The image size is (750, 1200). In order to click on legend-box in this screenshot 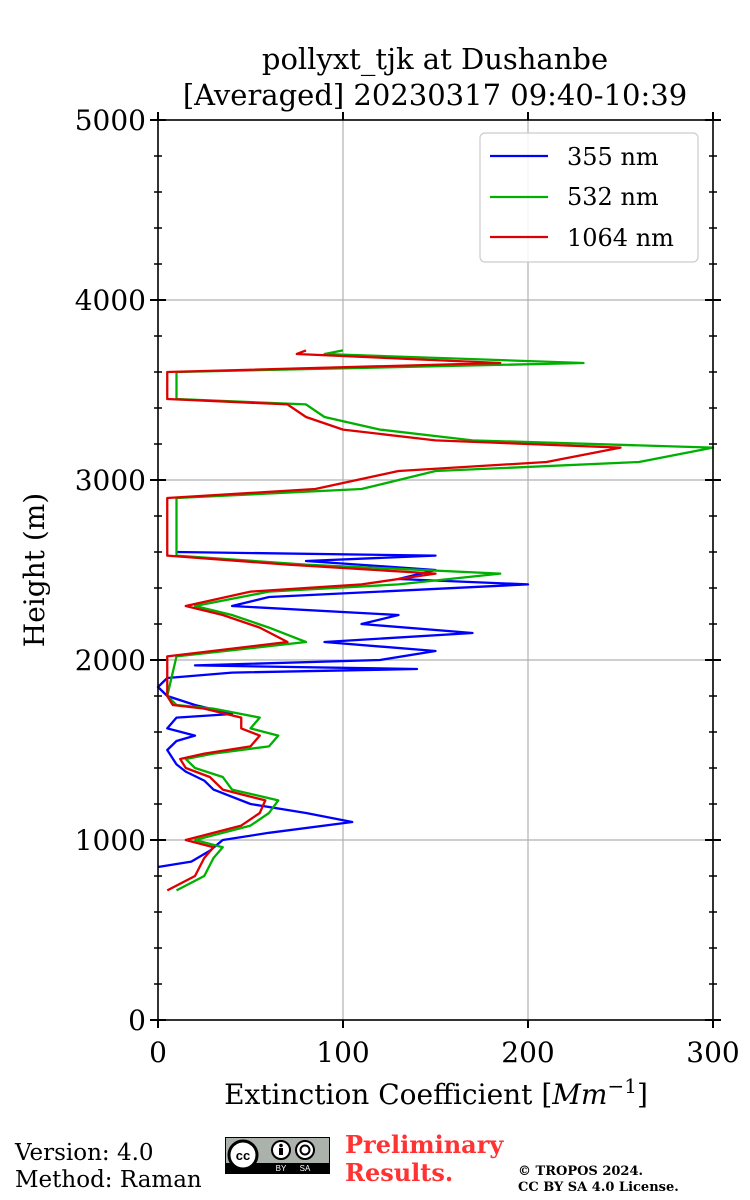, I will do `click(589, 197)`.